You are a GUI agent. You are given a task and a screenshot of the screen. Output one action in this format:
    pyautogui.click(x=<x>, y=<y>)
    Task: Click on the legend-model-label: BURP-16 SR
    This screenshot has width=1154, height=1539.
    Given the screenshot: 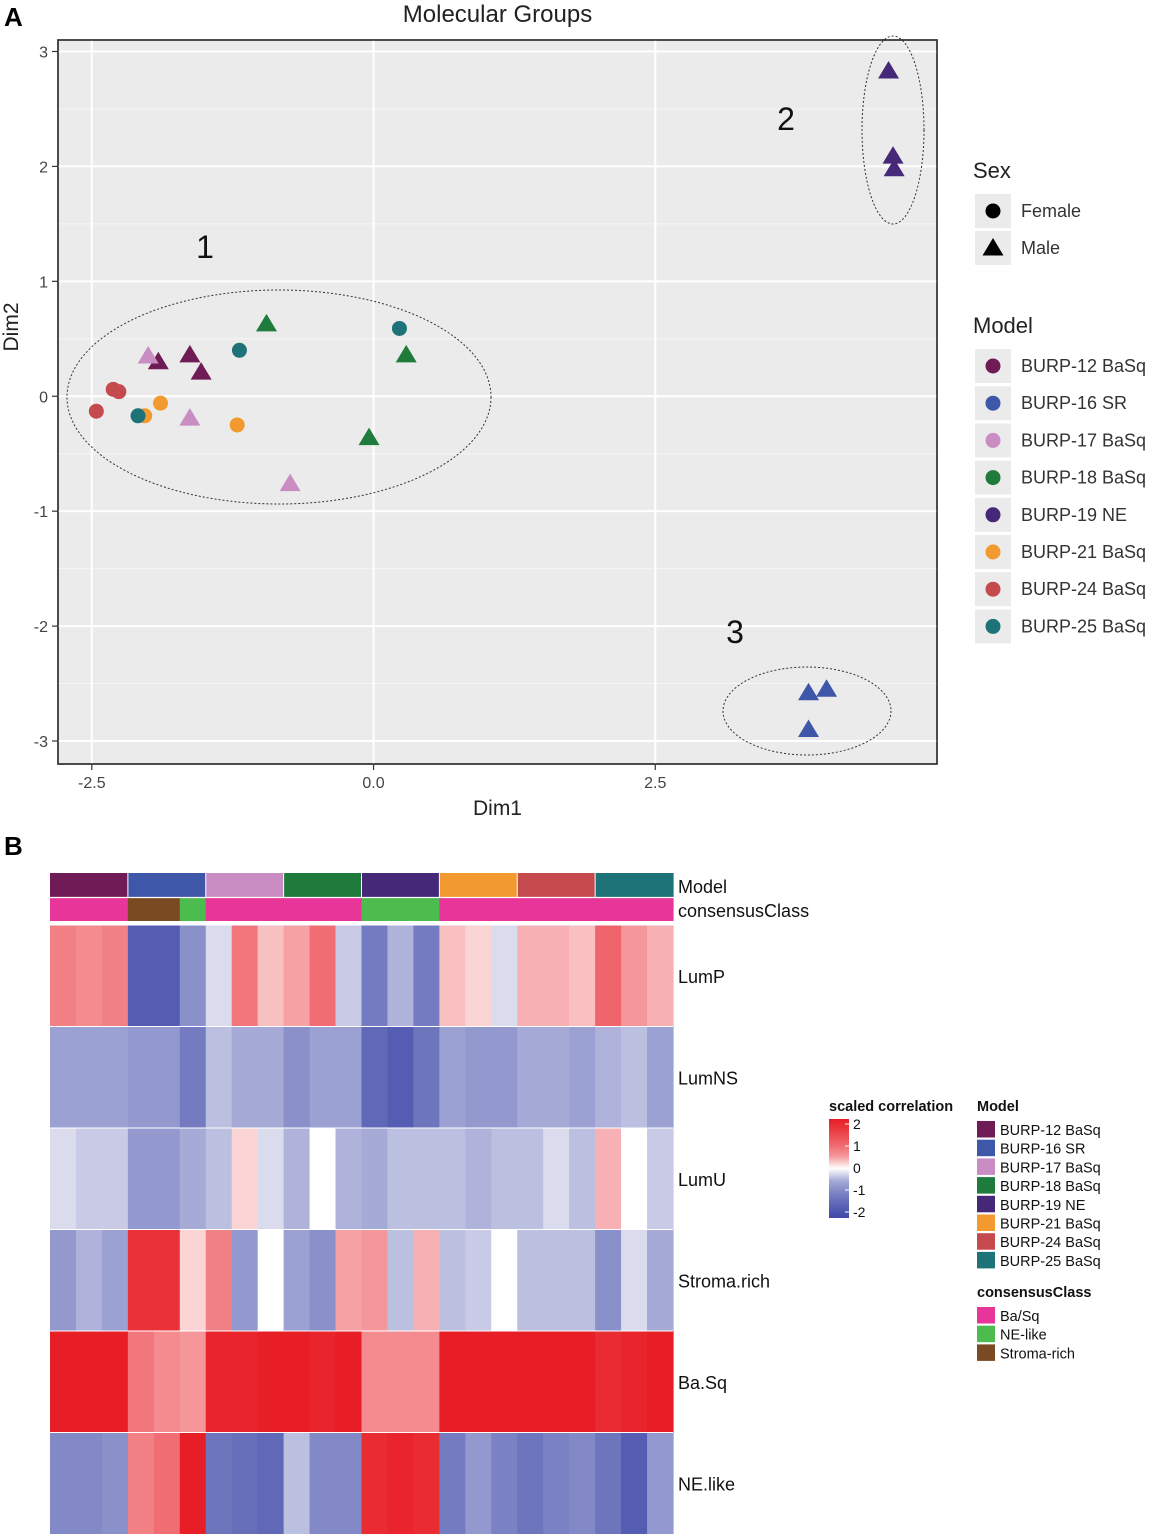 What is the action you would take?
    pyautogui.click(x=1074, y=403)
    